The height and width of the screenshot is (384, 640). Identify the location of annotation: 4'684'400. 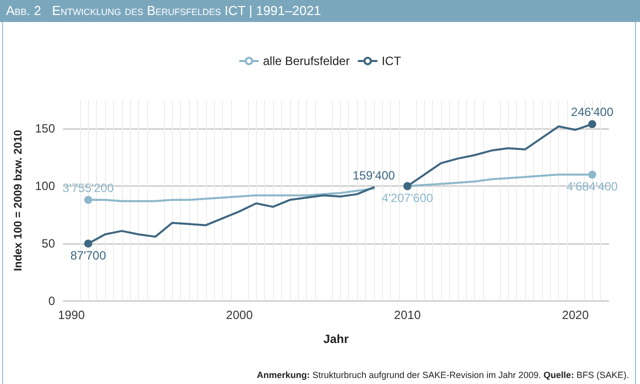
(592, 187).